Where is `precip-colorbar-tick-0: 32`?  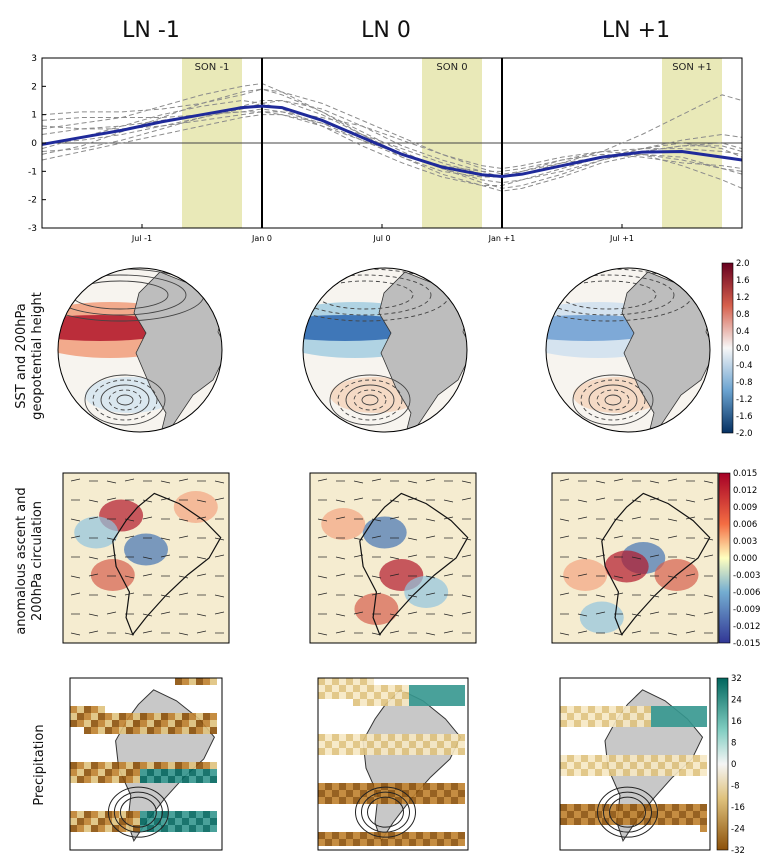
precip-colorbar-tick-0: 32 is located at coordinates (736, 679).